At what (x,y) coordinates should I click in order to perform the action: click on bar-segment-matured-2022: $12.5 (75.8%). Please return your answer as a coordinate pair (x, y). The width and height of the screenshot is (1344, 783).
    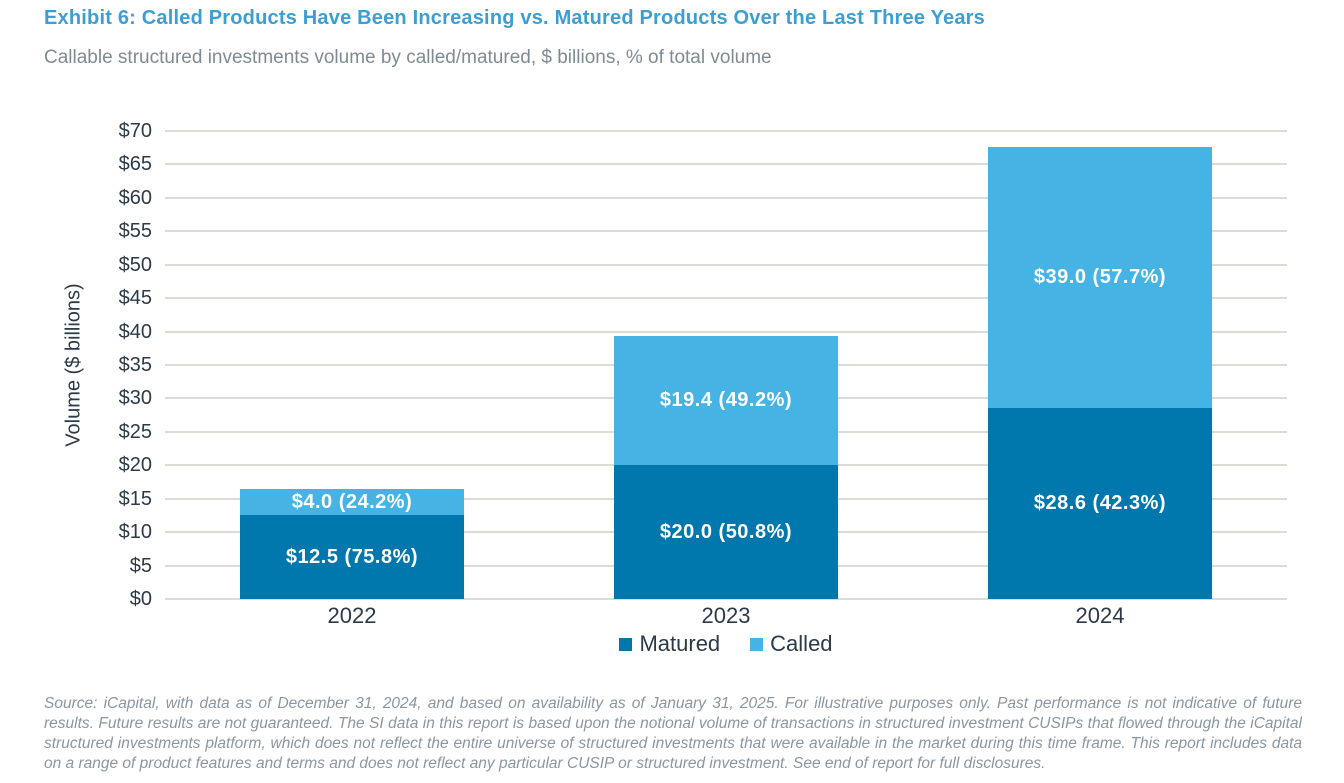
    Looking at the image, I should click on (352, 557).